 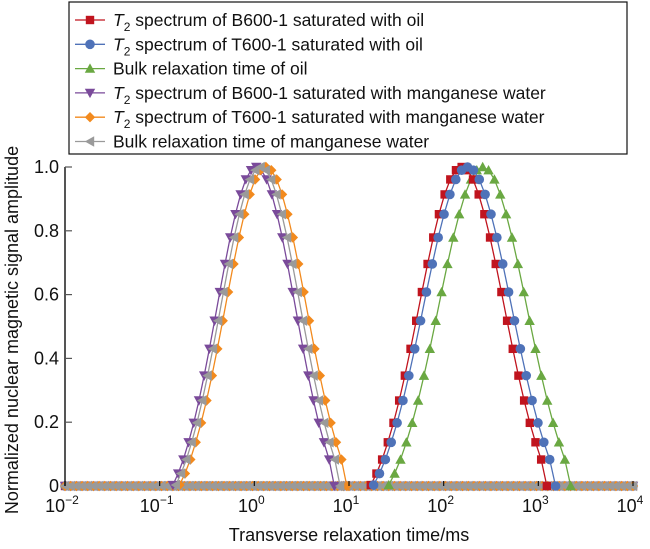 I want to click on legend-item: T2 spectrum of T600-1 saturated with oil, so click(x=249, y=46).